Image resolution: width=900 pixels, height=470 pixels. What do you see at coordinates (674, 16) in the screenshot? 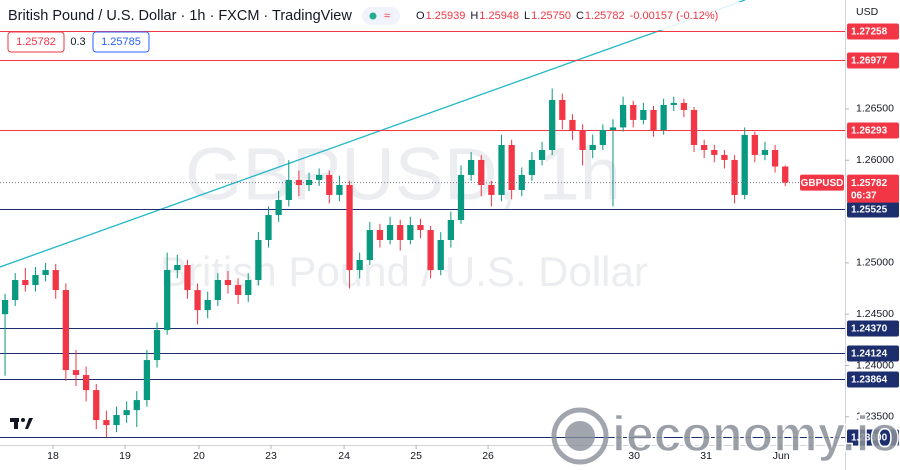
I see `ohlc-change: -0.00157 (-0.12%)` at bounding box center [674, 16].